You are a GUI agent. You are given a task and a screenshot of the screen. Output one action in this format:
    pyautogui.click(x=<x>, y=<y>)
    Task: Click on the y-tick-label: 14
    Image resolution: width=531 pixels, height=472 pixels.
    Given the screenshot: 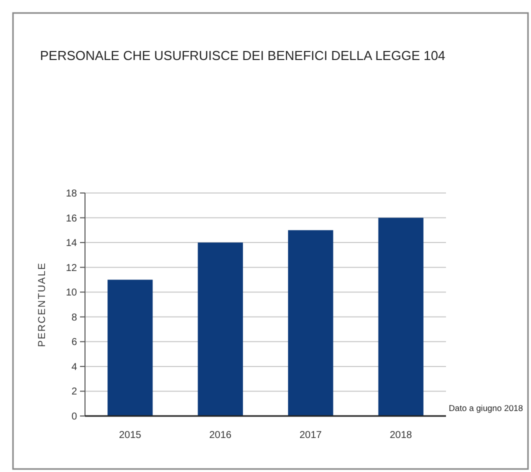 What is the action you would take?
    pyautogui.click(x=72, y=244)
    